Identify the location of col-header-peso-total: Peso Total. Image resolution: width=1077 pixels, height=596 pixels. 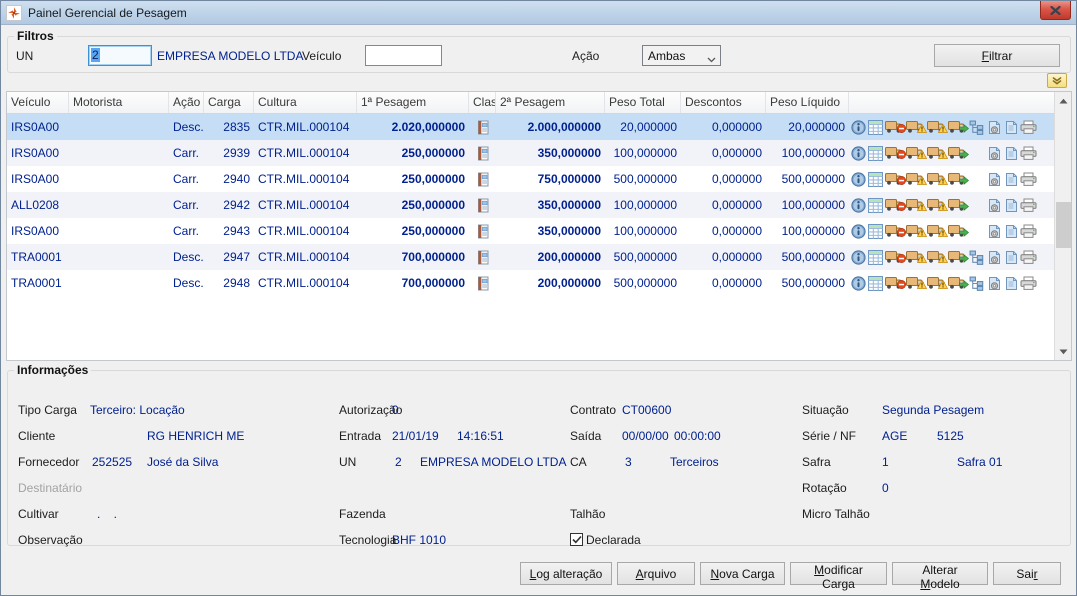
(643, 102).